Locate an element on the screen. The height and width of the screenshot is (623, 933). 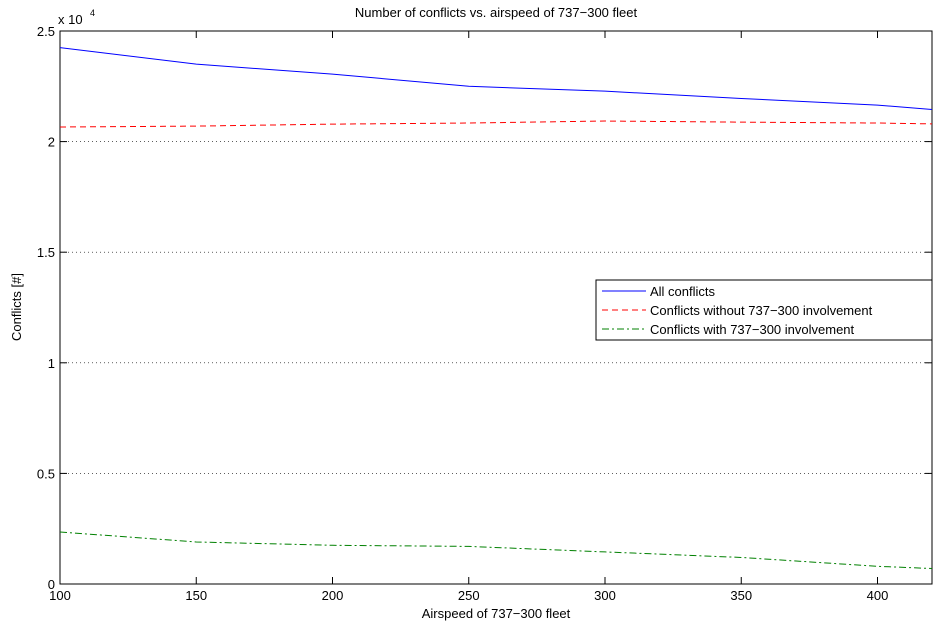
y-tick-label: 2 is located at coordinates (51, 142).